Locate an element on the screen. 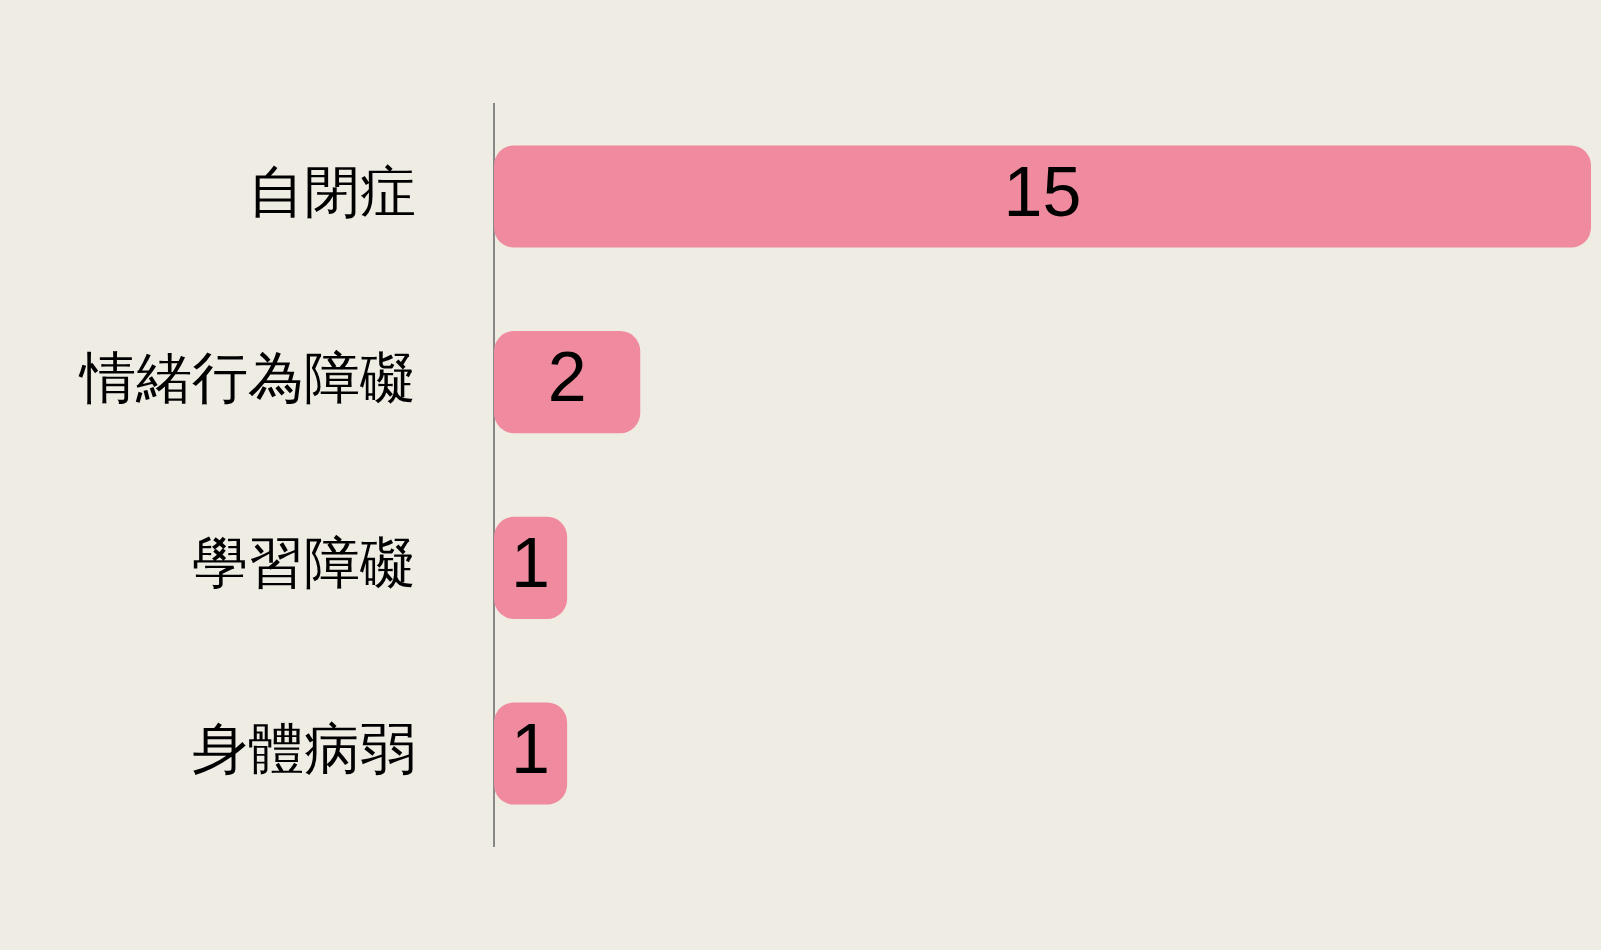  y-tick-label: 身體病弱 is located at coordinates (304, 749).